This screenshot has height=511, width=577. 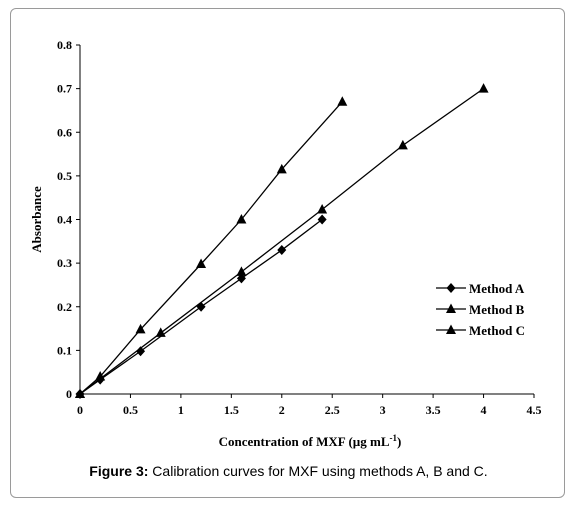 What do you see at coordinates (64, 263) in the screenshot?
I see `y-tick-label: 0.3` at bounding box center [64, 263].